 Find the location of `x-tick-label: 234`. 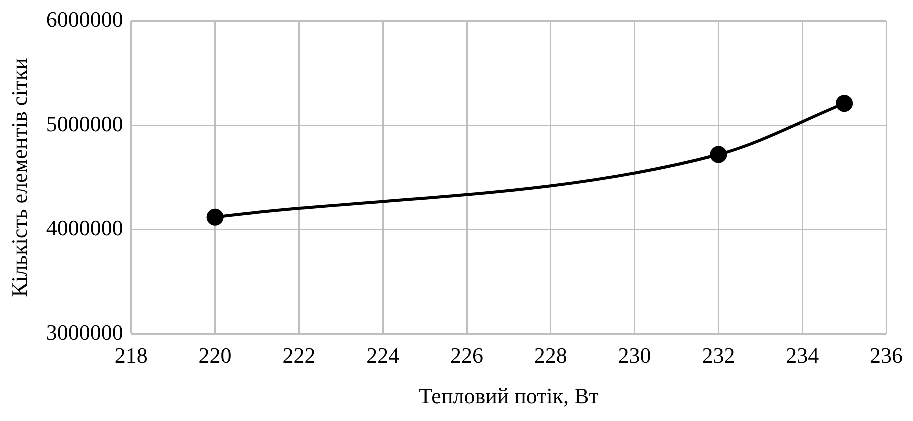

x-tick-label: 234 is located at coordinates (803, 355).